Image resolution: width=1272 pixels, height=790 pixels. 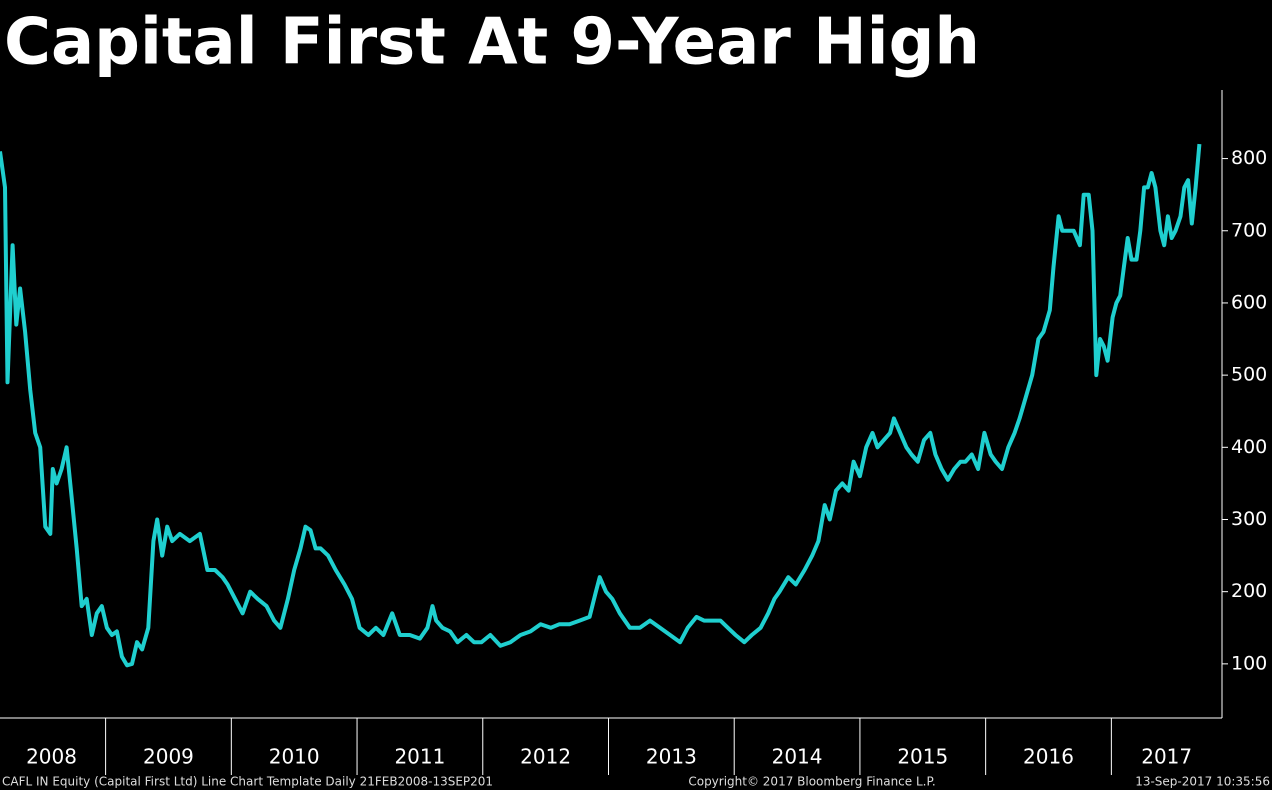 I want to click on y-tick-label: 700, so click(x=1249, y=230).